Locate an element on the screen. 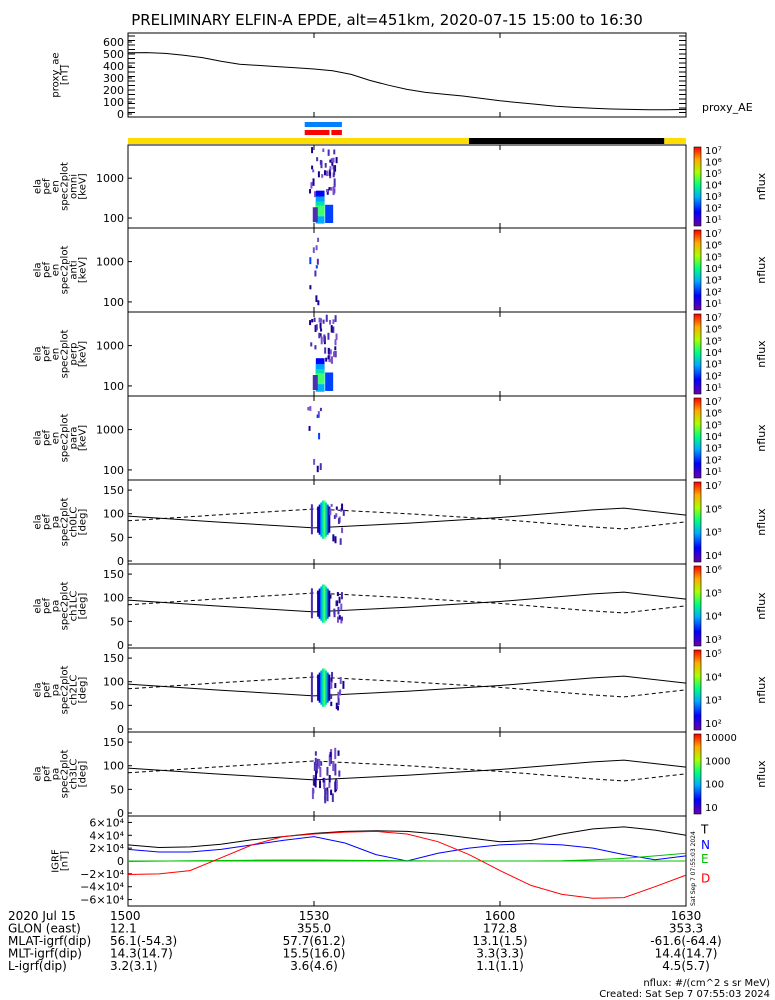 This screenshot has width=775, height=1000. y-axis-label: elapefenspec2plotpara[keV] is located at coordinates (61, 438).